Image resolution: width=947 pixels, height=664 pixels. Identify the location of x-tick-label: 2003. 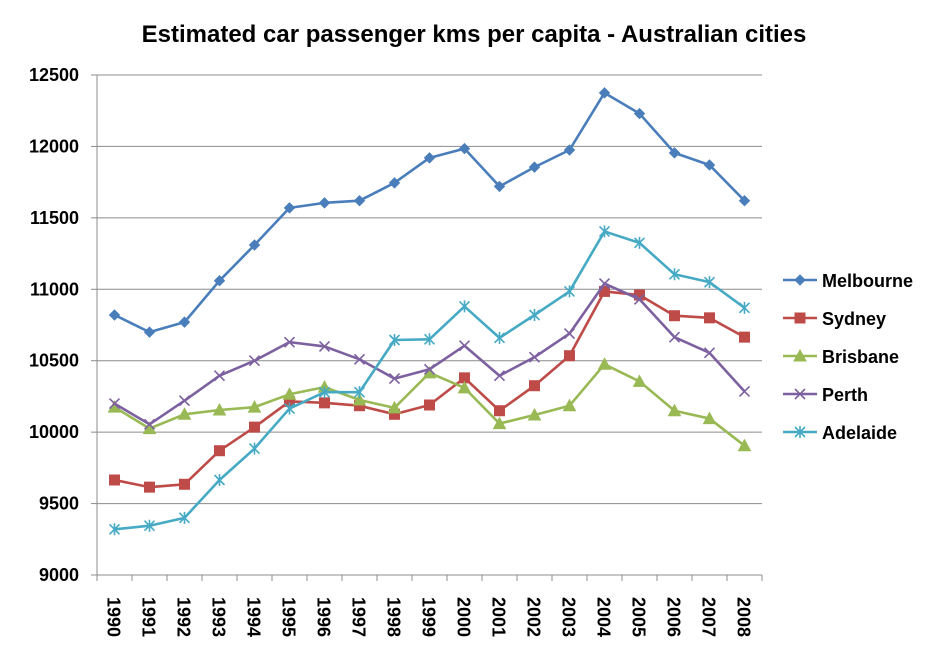
(569, 617).